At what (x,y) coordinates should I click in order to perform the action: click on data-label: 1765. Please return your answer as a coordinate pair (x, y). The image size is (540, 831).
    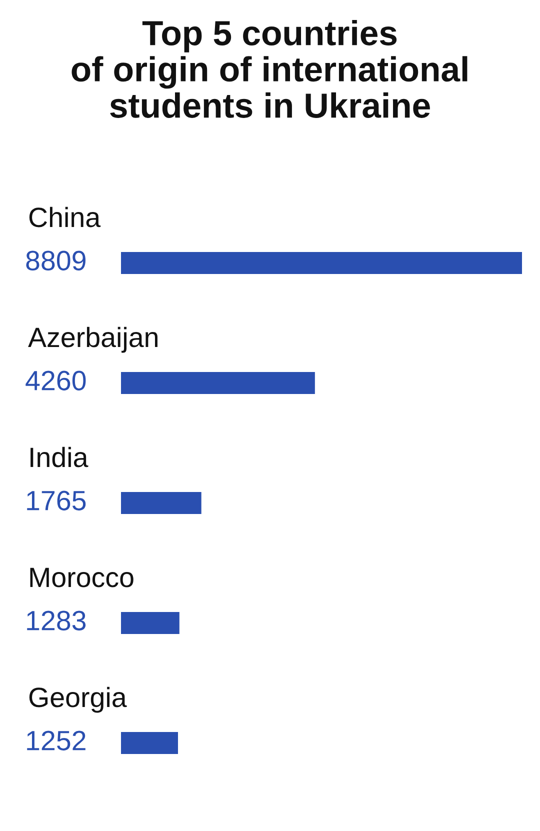
    Looking at the image, I should click on (56, 500).